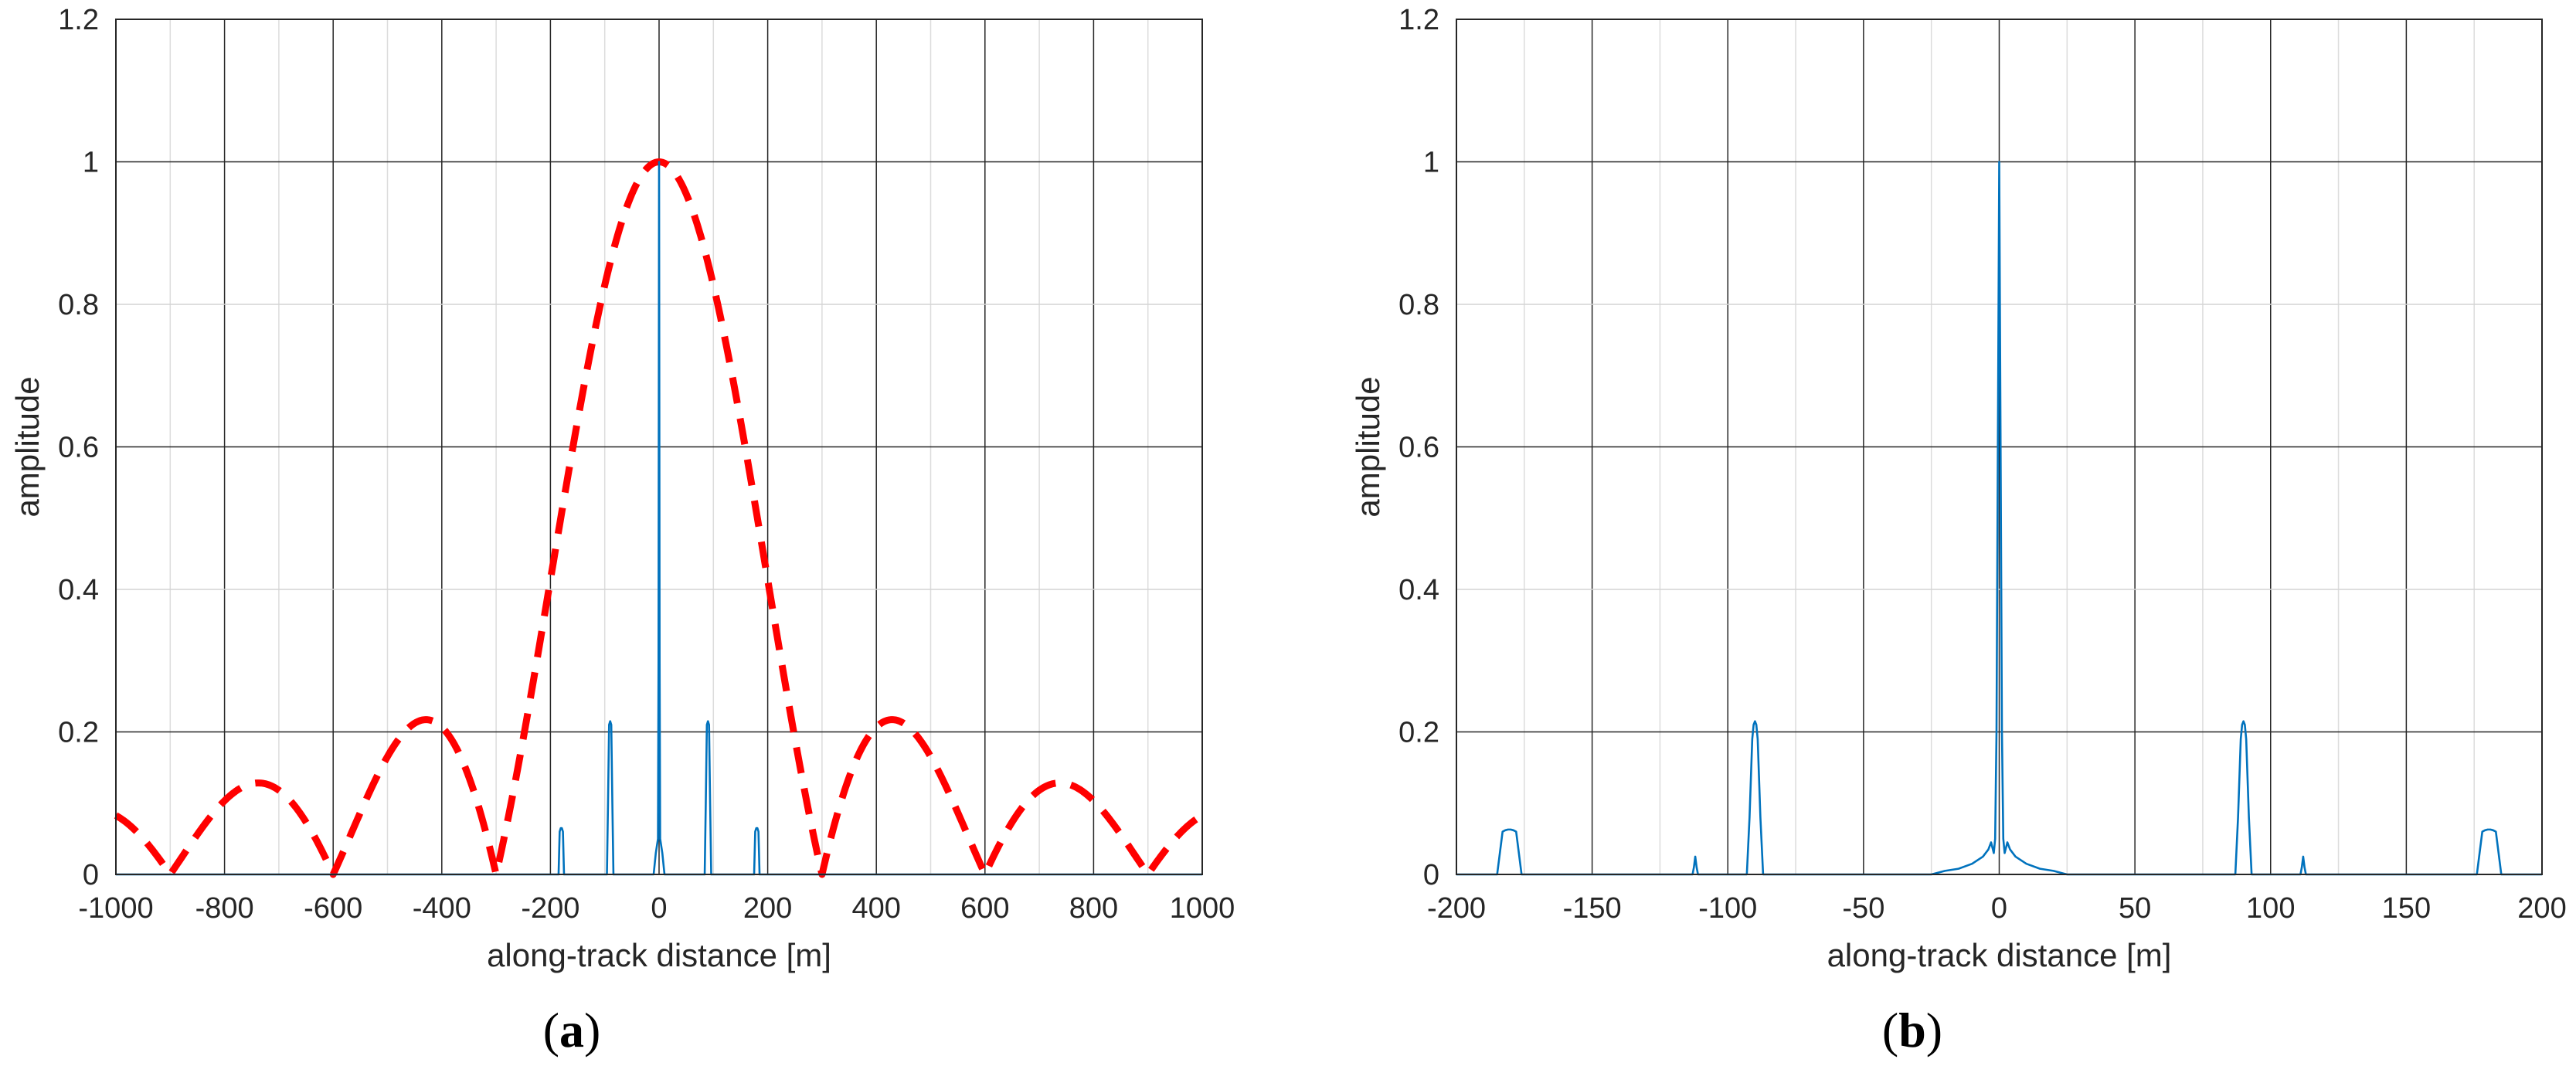  What do you see at coordinates (1093, 909) in the screenshot?
I see `x-tick-label: 800` at bounding box center [1093, 909].